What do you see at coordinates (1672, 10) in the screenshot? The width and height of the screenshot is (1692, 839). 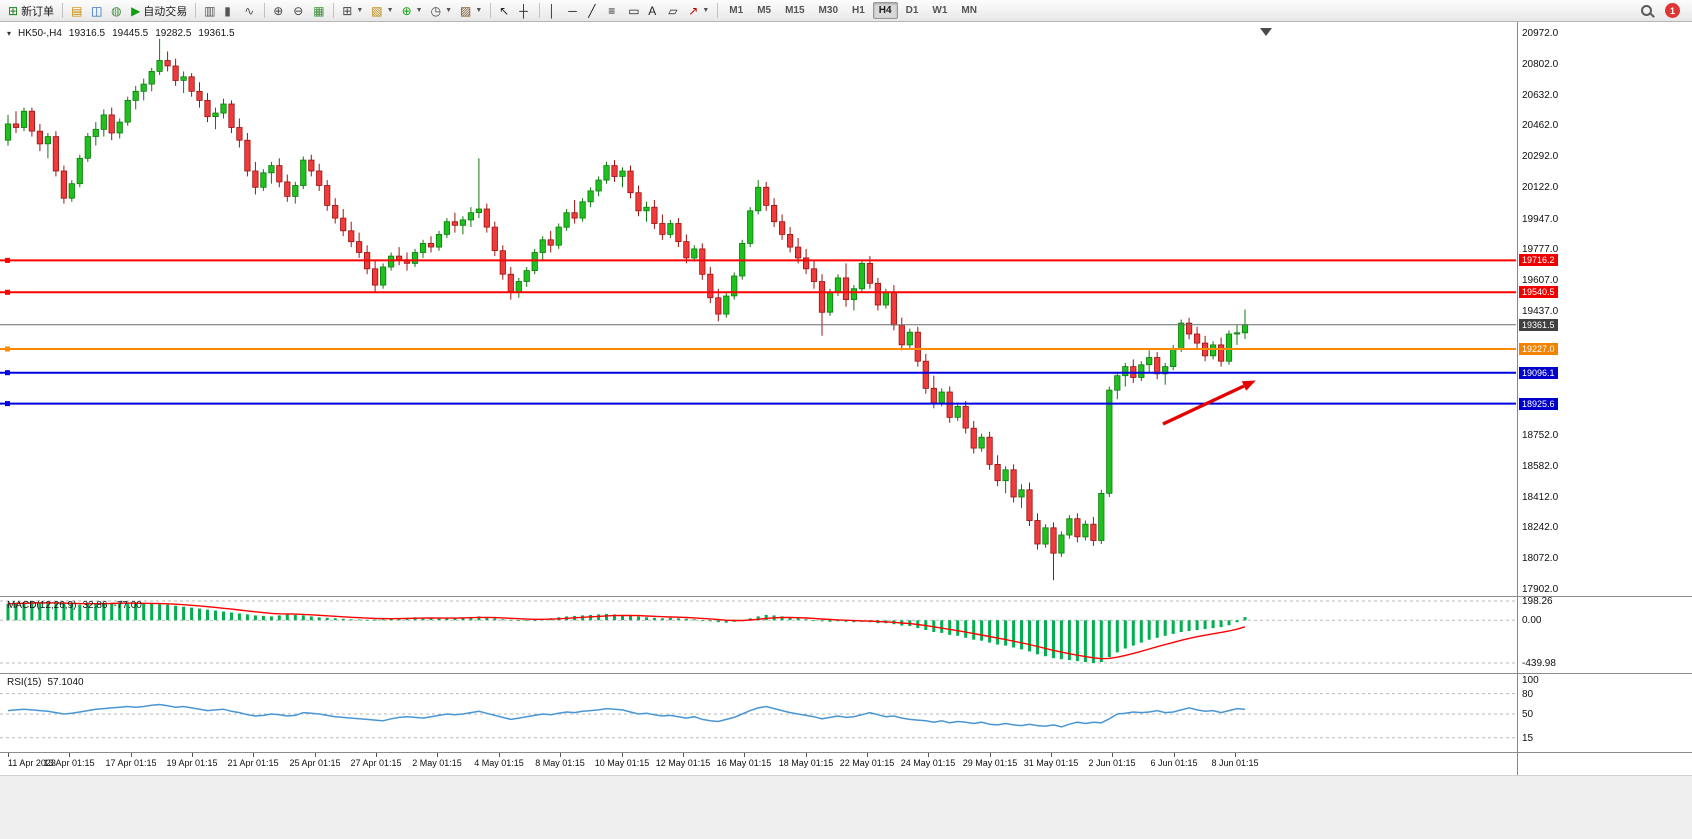 I see `notification-badge: 1` at bounding box center [1672, 10].